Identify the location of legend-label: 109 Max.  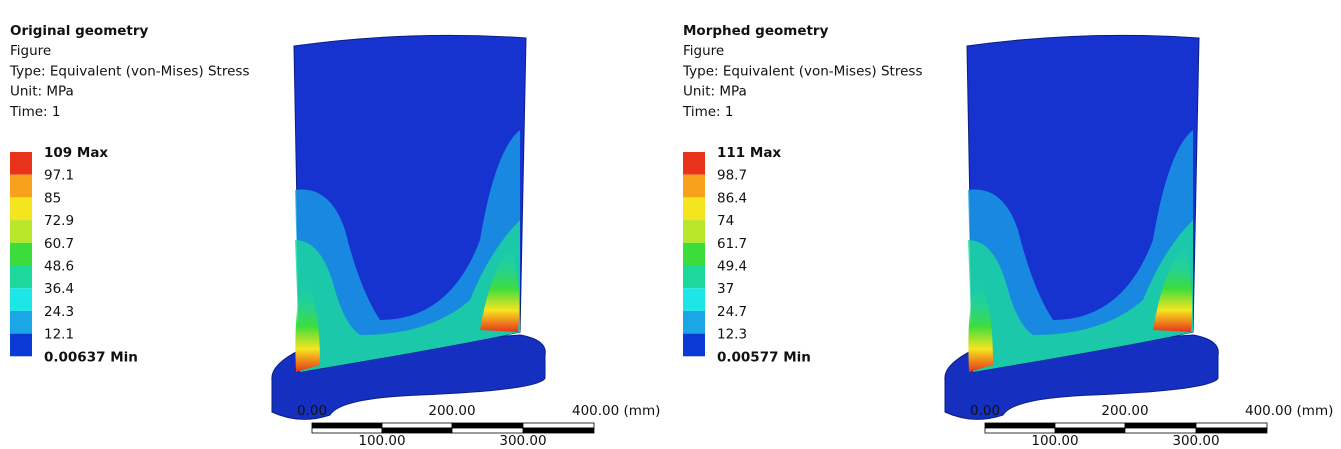
(76, 153).